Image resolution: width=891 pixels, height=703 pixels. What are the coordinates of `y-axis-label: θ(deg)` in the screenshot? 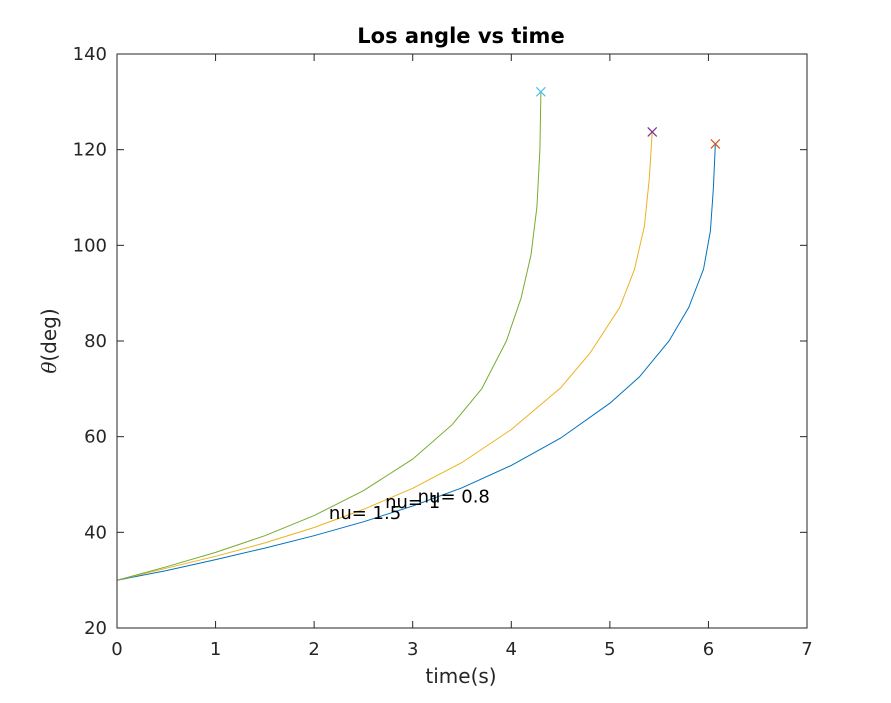 It's located at (49, 340).